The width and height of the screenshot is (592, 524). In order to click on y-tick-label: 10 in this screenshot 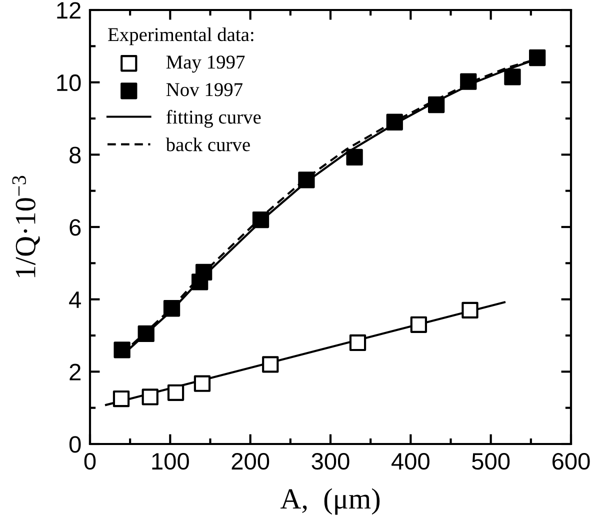, I will do `click(69, 83)`.